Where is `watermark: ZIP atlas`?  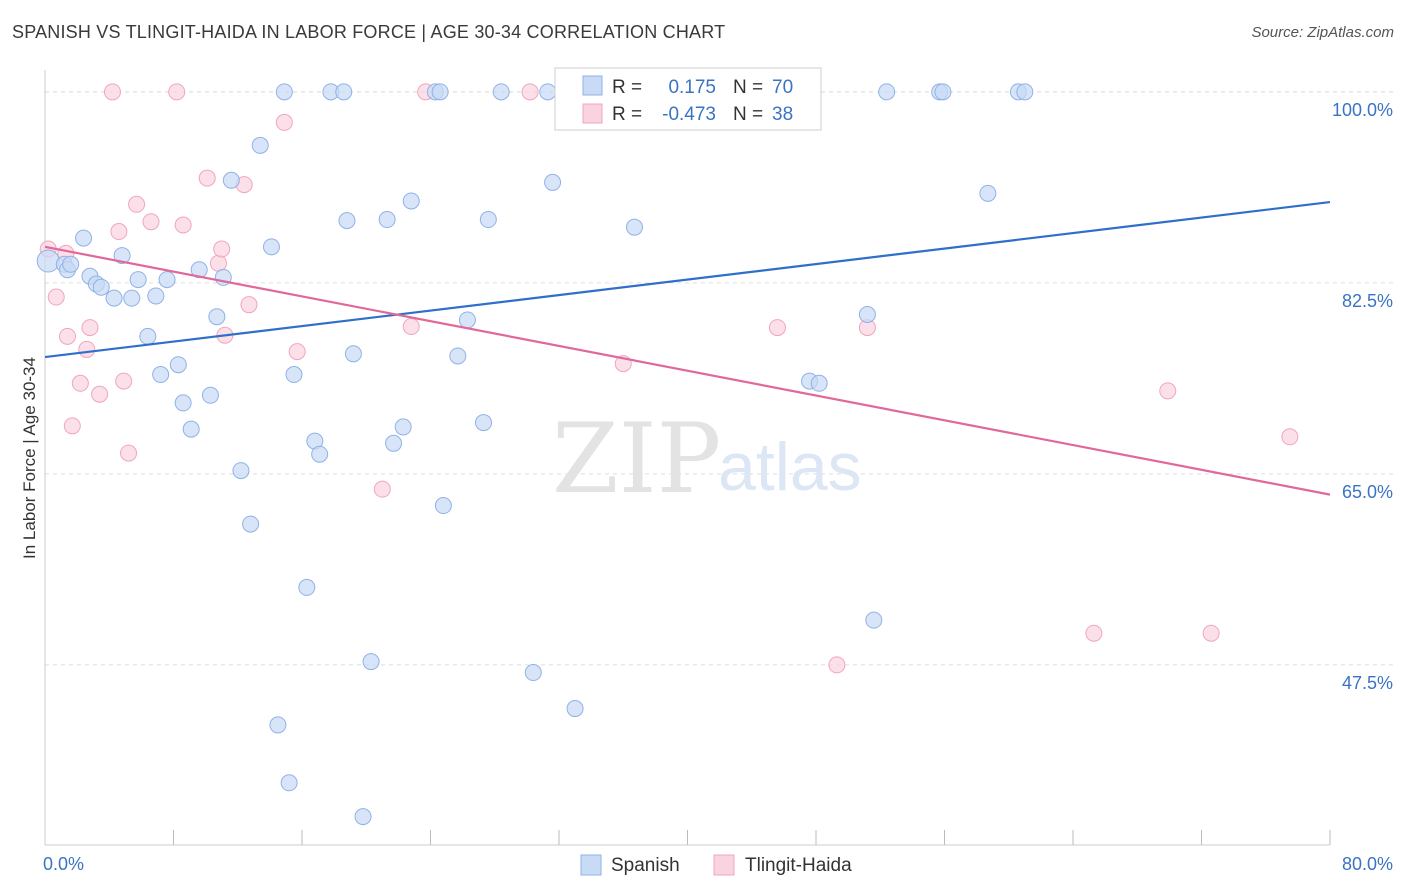
watermark: ZIP atlas is located at coordinates (707, 459).